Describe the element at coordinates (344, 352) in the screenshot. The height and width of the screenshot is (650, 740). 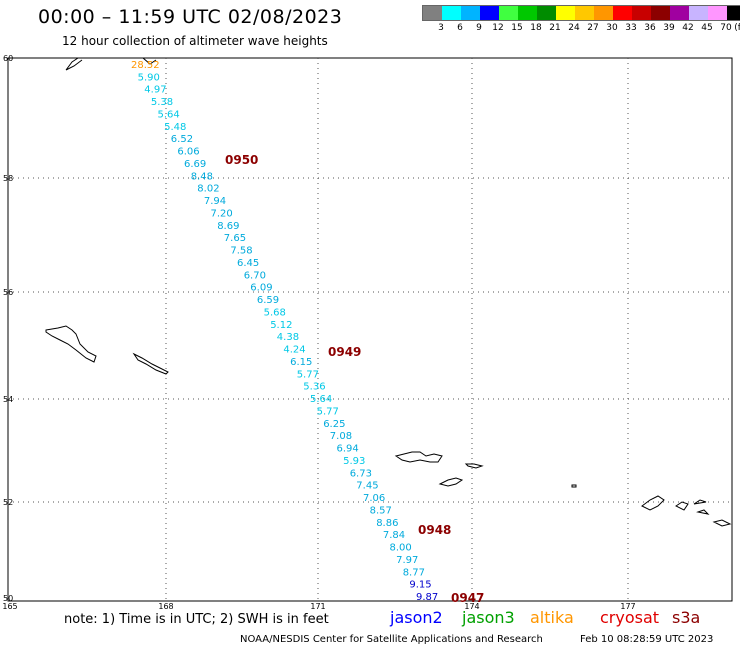
I see `time-stamp: 0949` at that location.